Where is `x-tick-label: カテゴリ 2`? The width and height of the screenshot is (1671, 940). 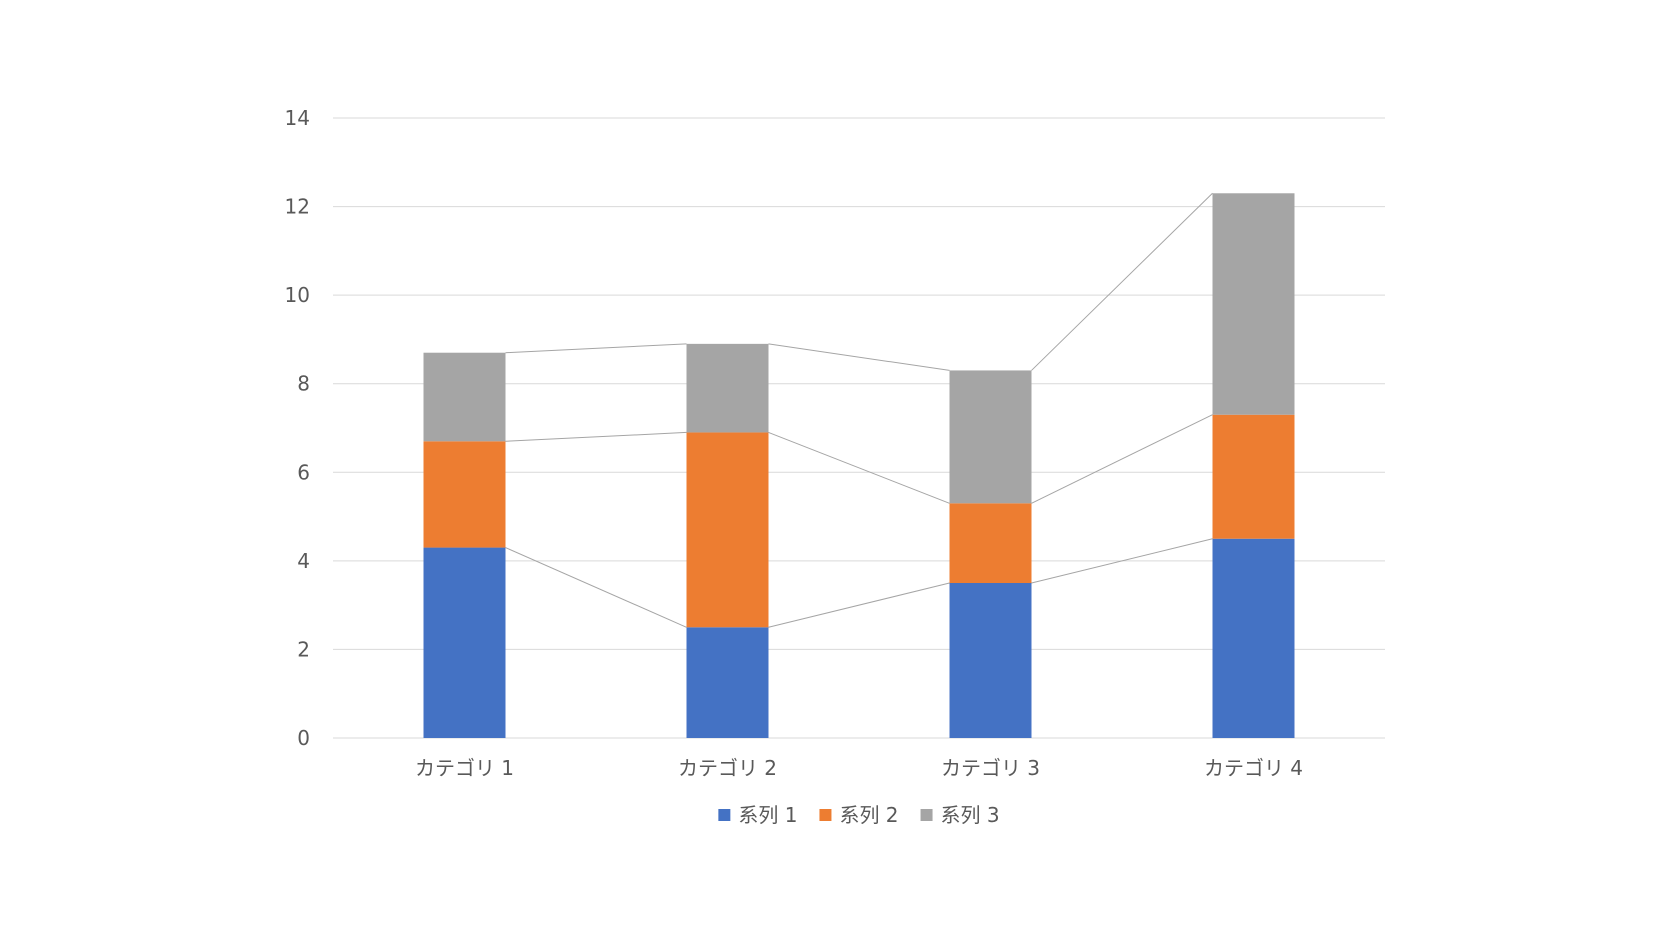 x-tick-label: カテゴリ 2 is located at coordinates (727, 768).